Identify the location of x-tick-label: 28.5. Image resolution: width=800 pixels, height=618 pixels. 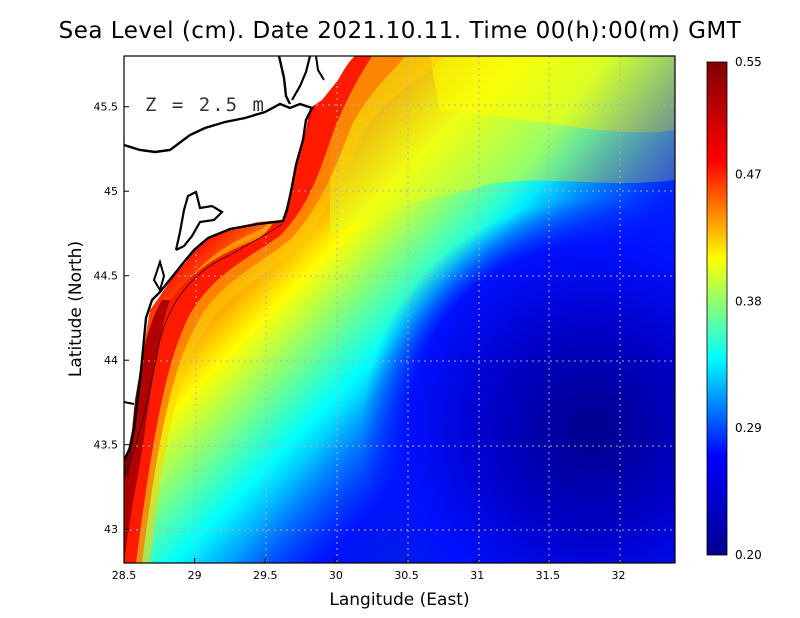
(124, 575).